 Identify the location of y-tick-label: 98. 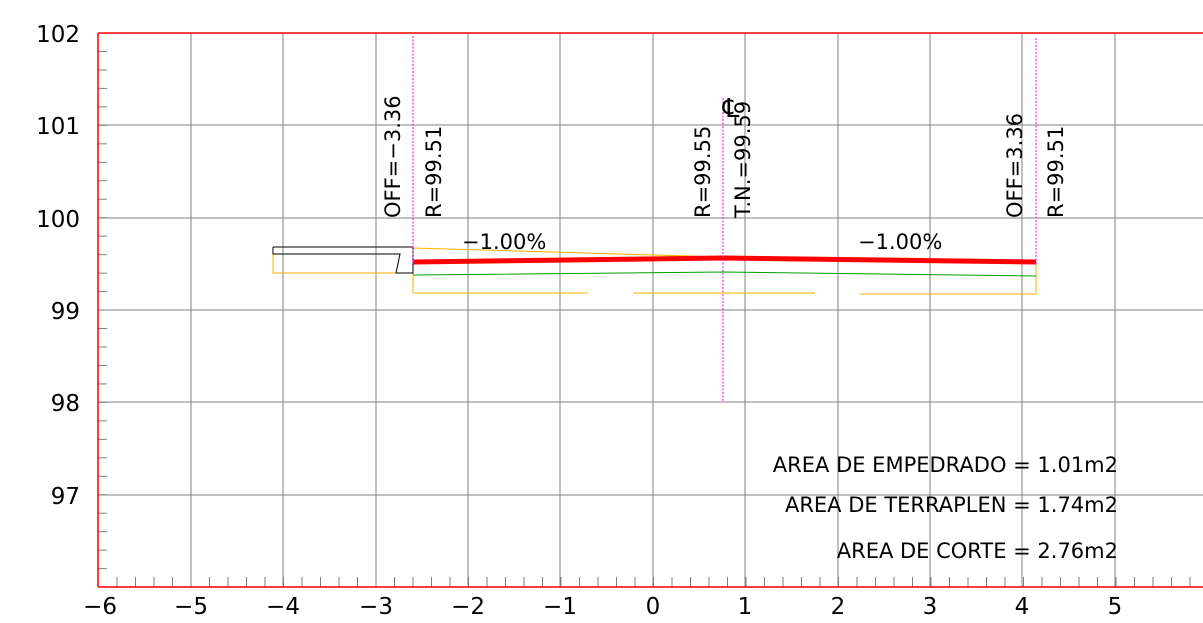
(65, 404).